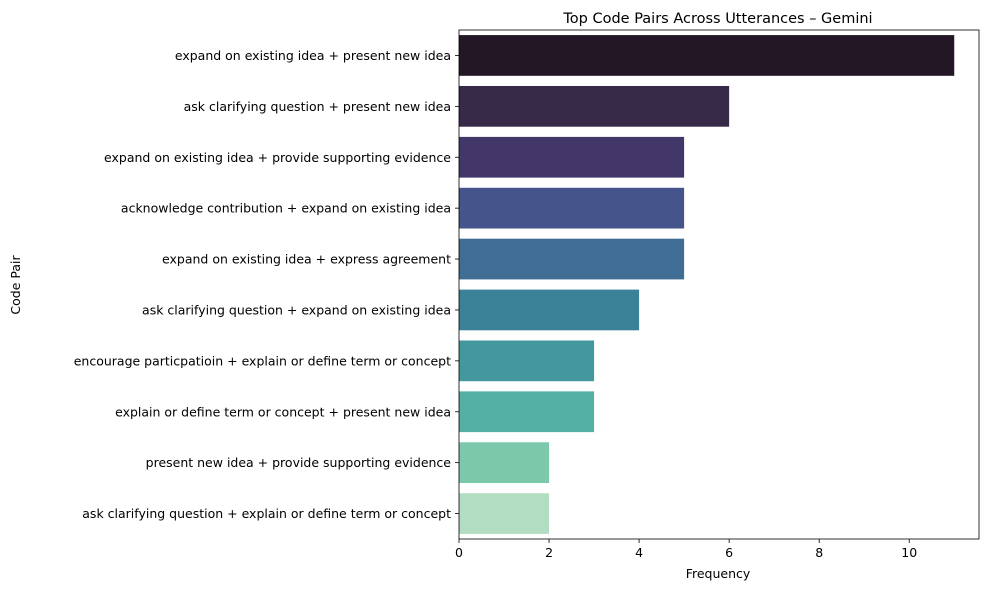  I want to click on x-tick-label: 6, so click(729, 552).